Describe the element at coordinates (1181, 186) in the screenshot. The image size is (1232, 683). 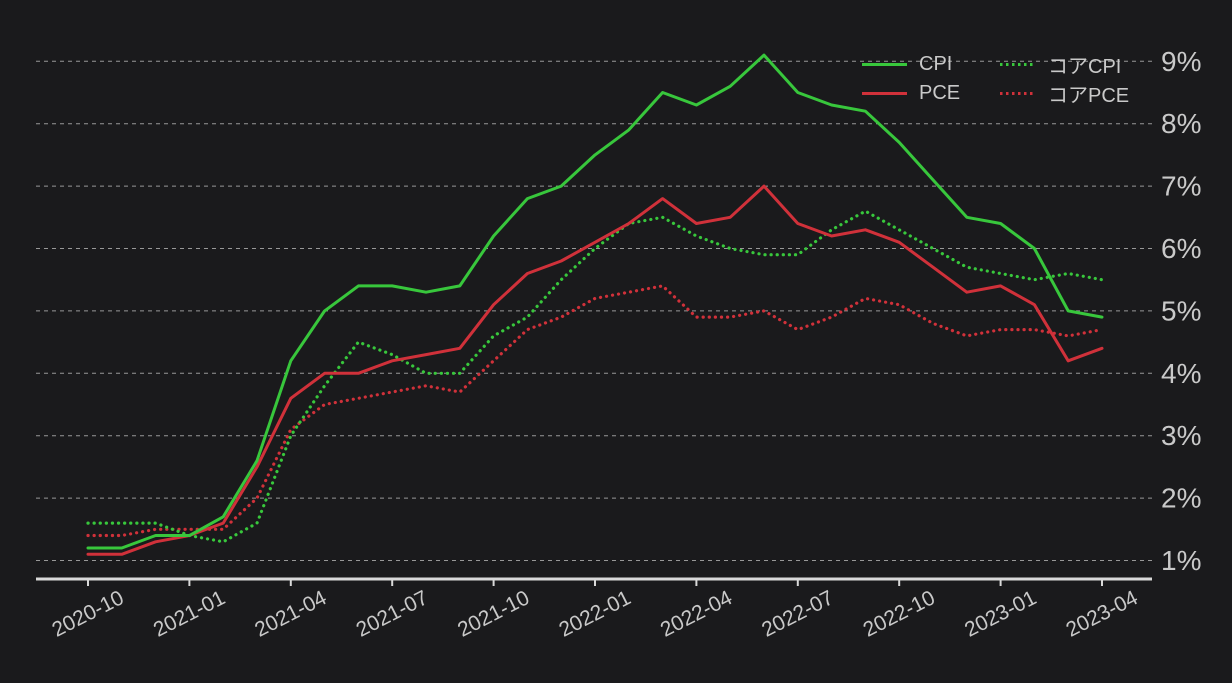
I see `y-tick-label: 7%` at that location.